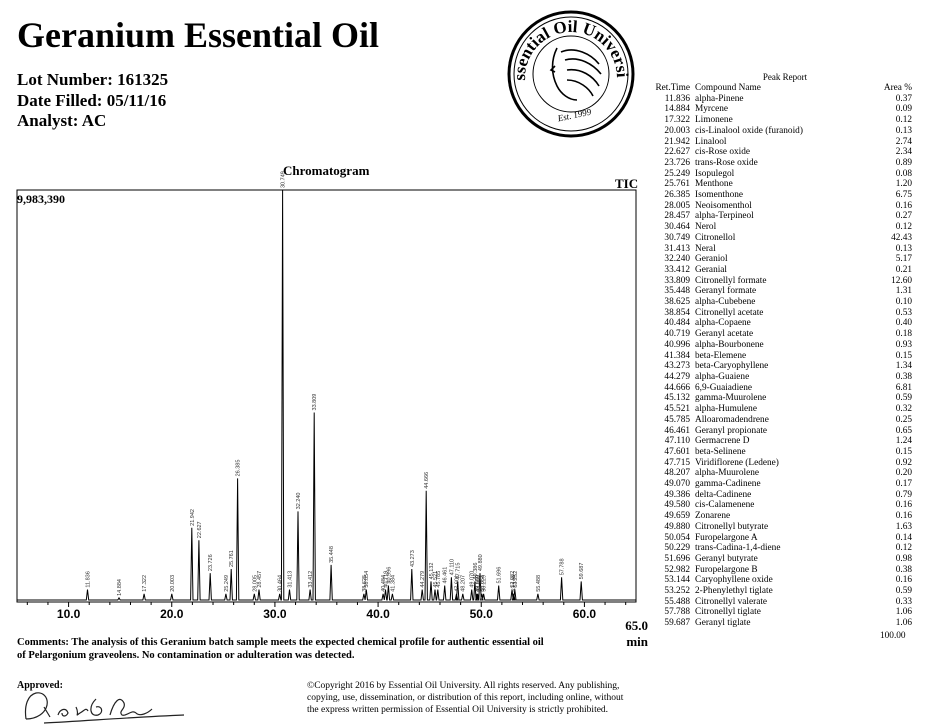 This screenshot has height=727, width=946. Describe the element at coordinates (903, 484) in the screenshot. I see `area-cell: 0.17` at that location.